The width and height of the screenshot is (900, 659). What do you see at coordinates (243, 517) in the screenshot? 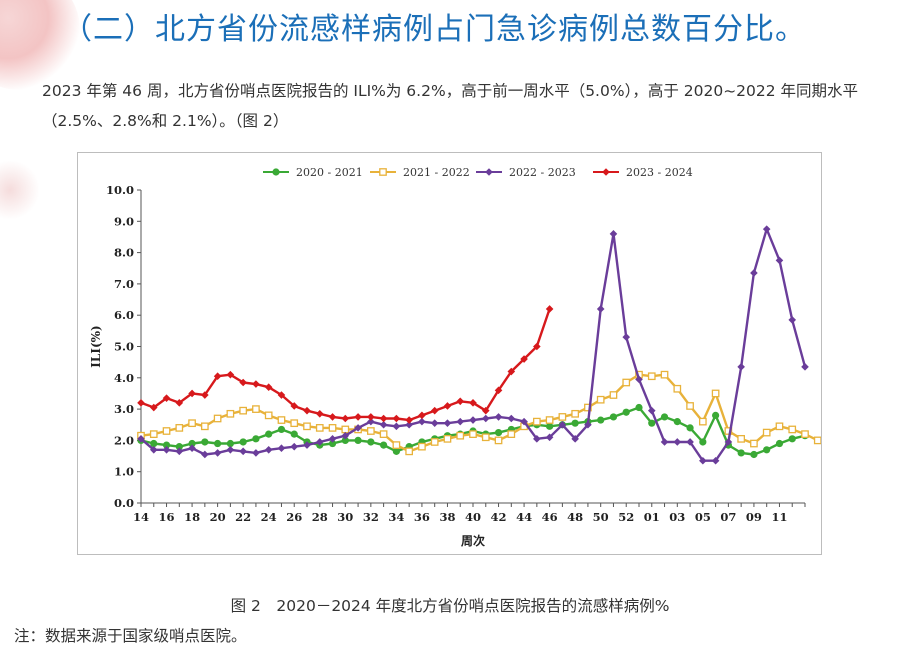
I see `x-tick-label: 22` at bounding box center [243, 517].